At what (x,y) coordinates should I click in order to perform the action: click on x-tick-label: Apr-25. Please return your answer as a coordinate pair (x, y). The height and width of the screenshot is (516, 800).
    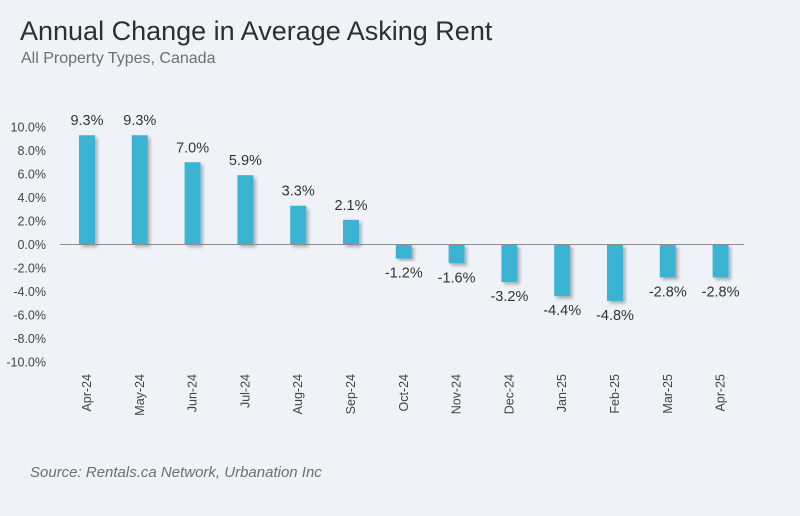
    Looking at the image, I should click on (721, 393).